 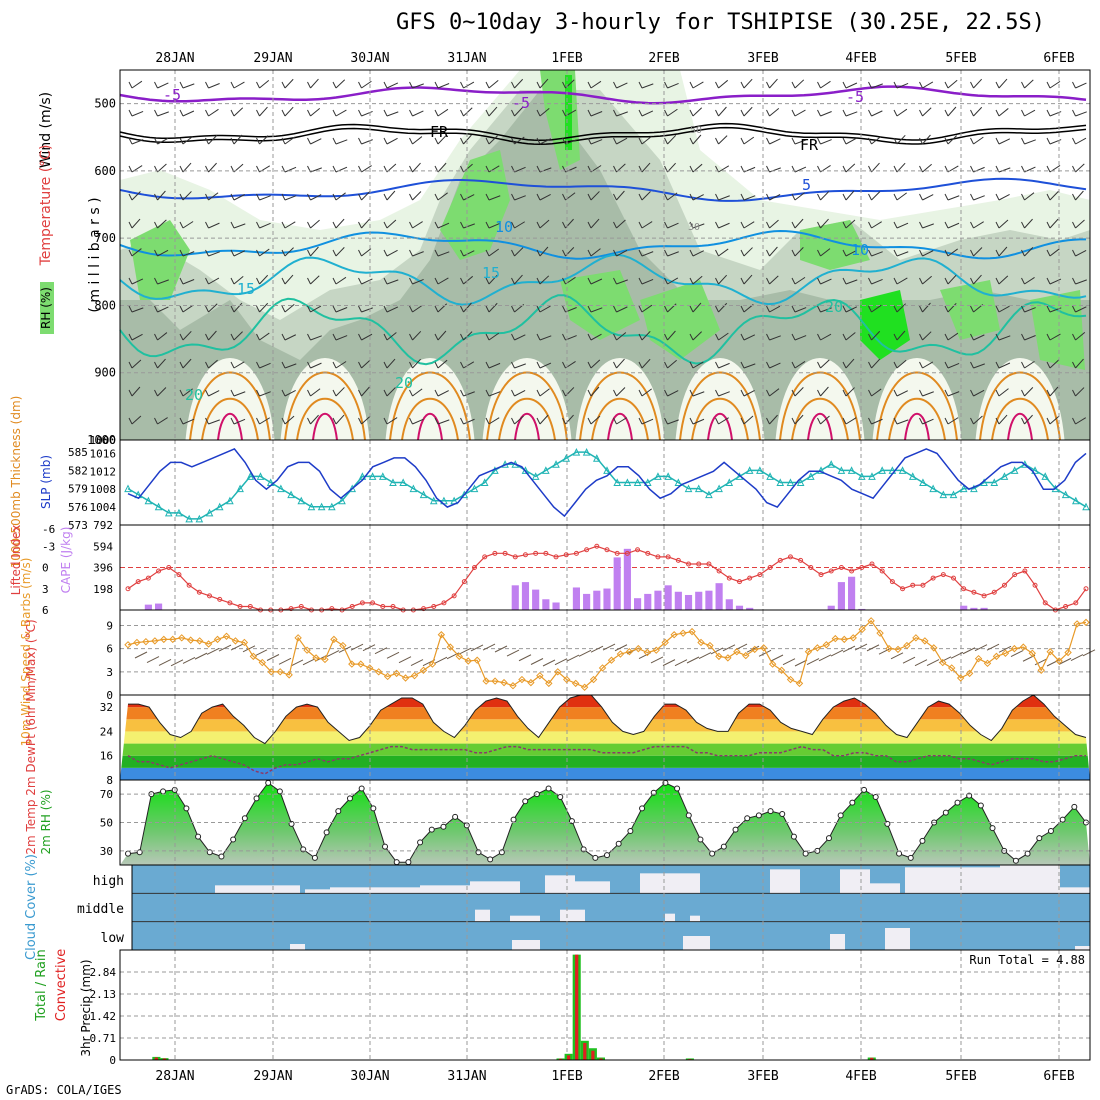 I want to click on temp-panel, so click(x=605, y=737).